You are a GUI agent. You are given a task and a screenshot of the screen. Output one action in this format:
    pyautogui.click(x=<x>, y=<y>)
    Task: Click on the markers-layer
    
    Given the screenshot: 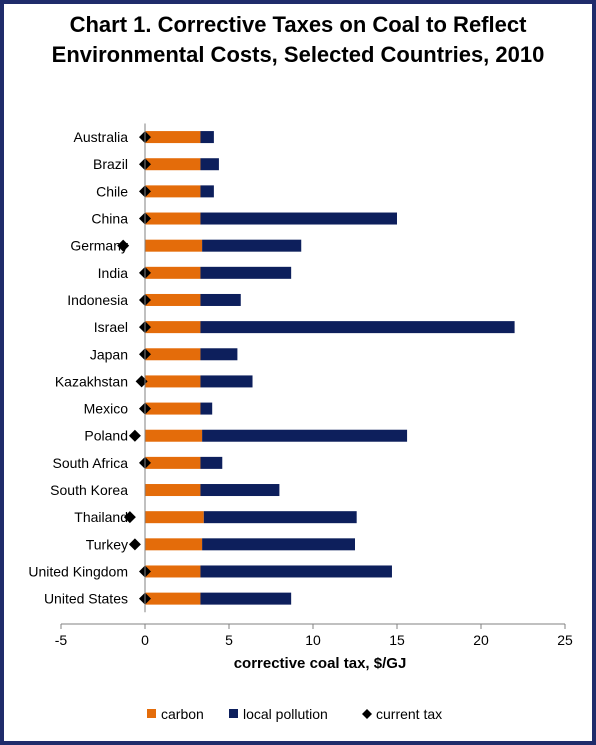 What is the action you would take?
    pyautogui.click(x=134, y=368)
    